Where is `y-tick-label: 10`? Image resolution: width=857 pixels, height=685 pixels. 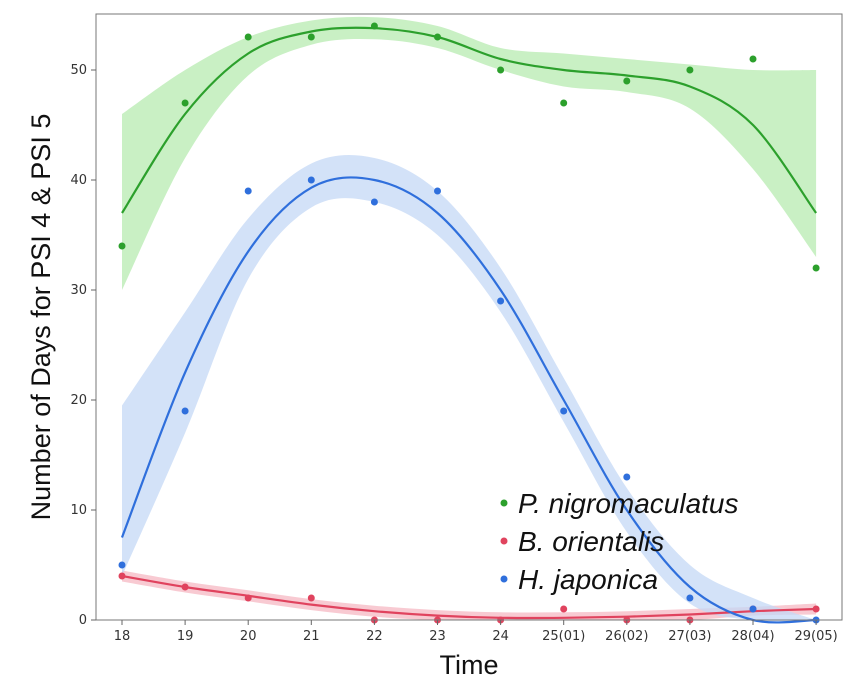
y-tick-label: 10 is located at coordinates (78, 510).